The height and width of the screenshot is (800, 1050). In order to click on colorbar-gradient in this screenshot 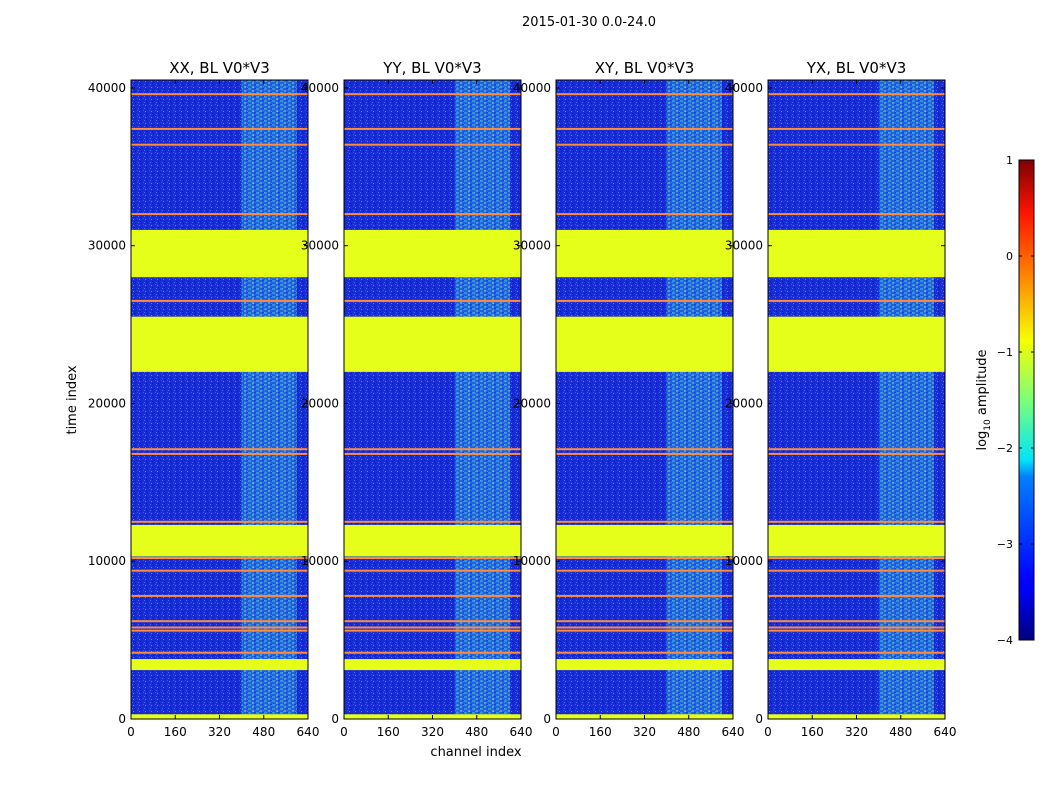, I will do `click(1026, 400)`.